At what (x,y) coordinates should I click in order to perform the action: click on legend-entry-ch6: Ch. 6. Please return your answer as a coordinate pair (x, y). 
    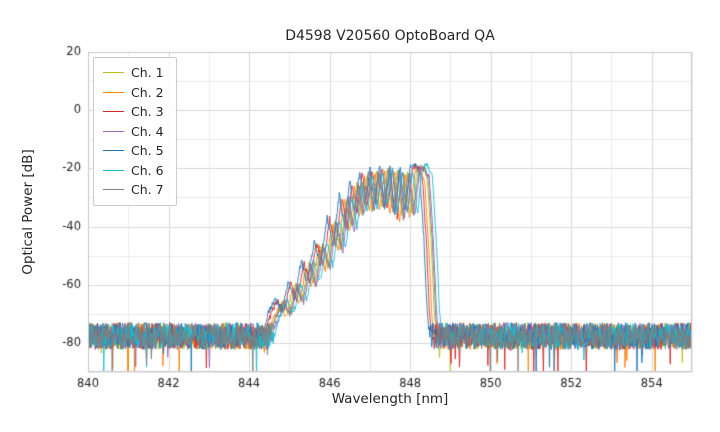
    Looking at the image, I should click on (133, 171).